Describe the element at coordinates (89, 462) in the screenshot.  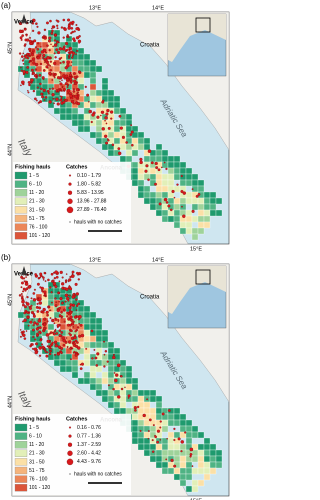
I see `legend-label: 4.43 - 9.76` at that location.